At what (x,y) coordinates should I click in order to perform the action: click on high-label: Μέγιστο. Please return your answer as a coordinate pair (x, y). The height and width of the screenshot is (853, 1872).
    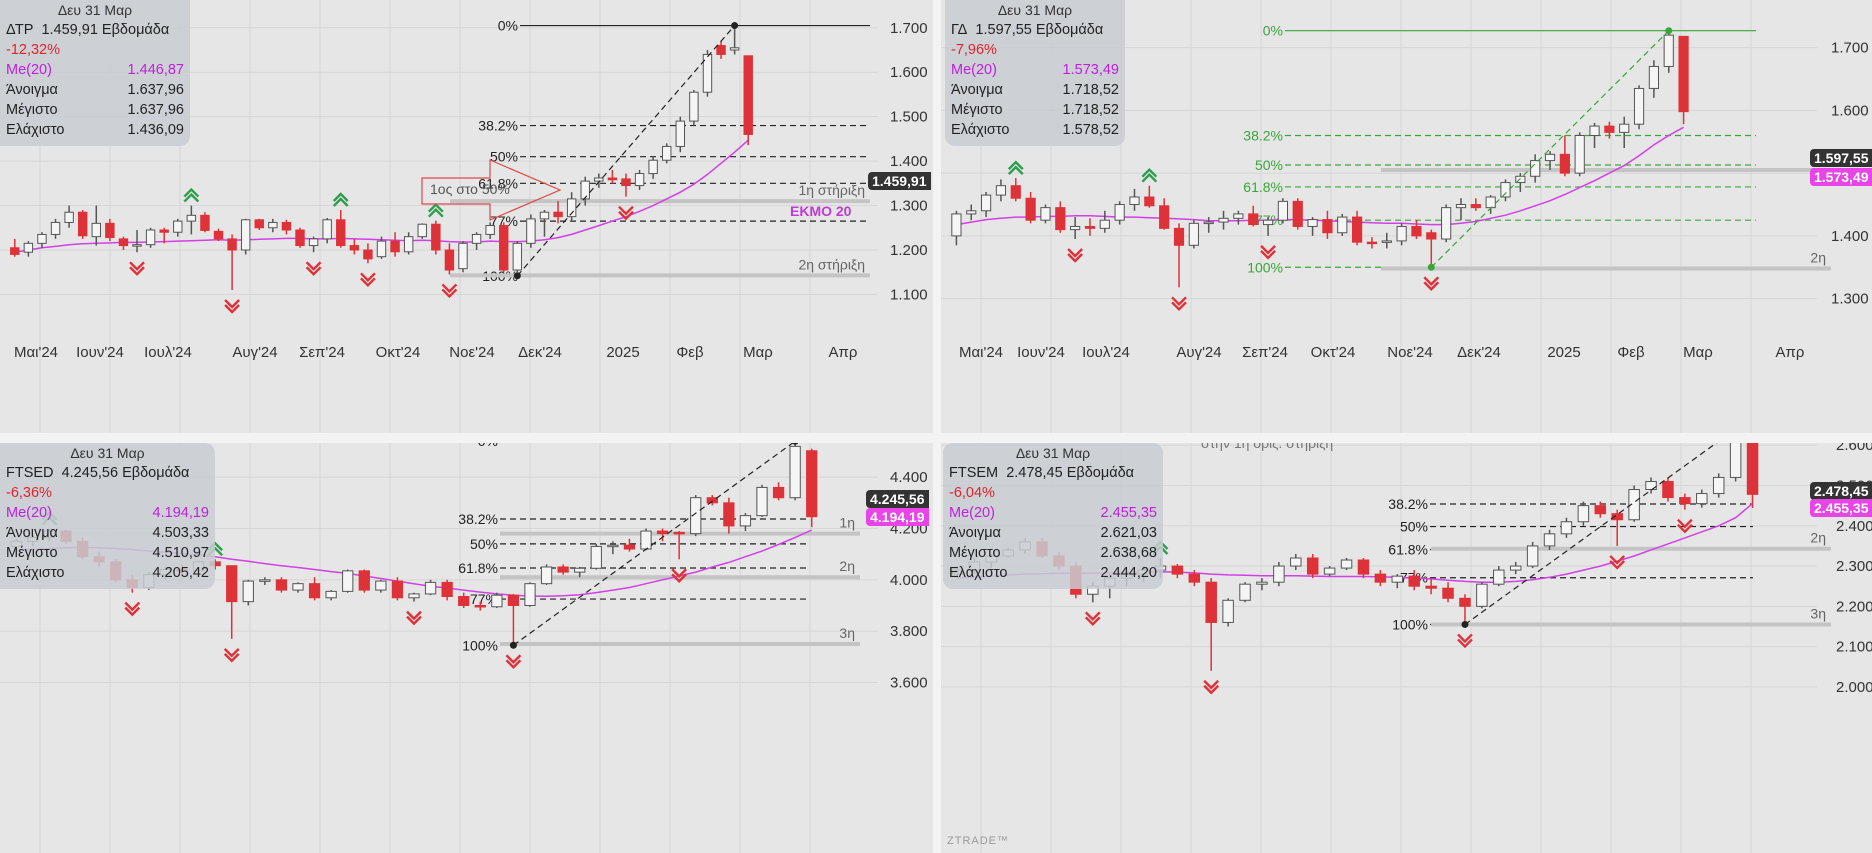
    Looking at the image, I should click on (32, 110).